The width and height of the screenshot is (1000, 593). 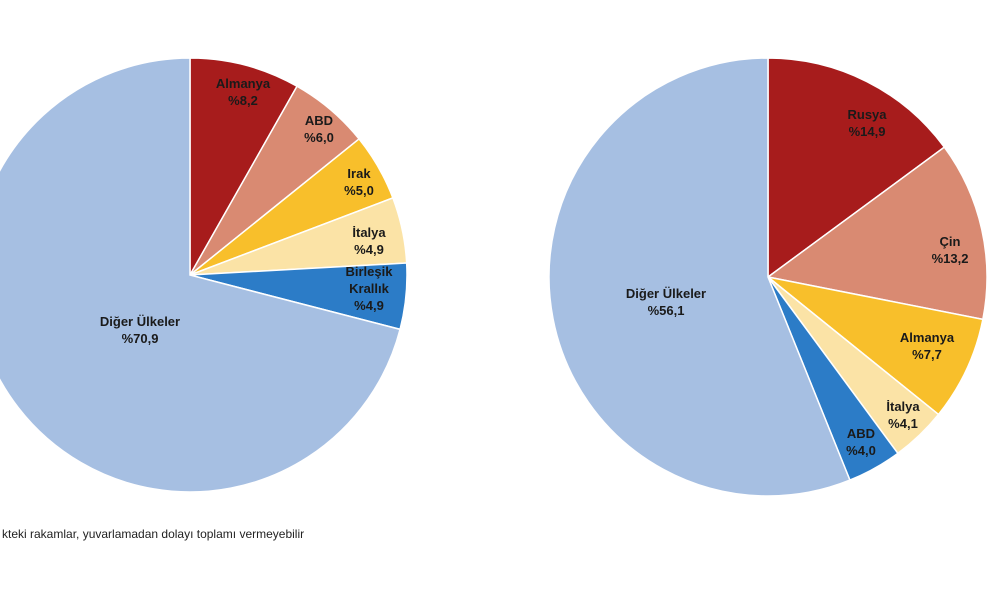 I want to click on left-pie-label-irak: Irak %5,0, so click(x=359, y=182).